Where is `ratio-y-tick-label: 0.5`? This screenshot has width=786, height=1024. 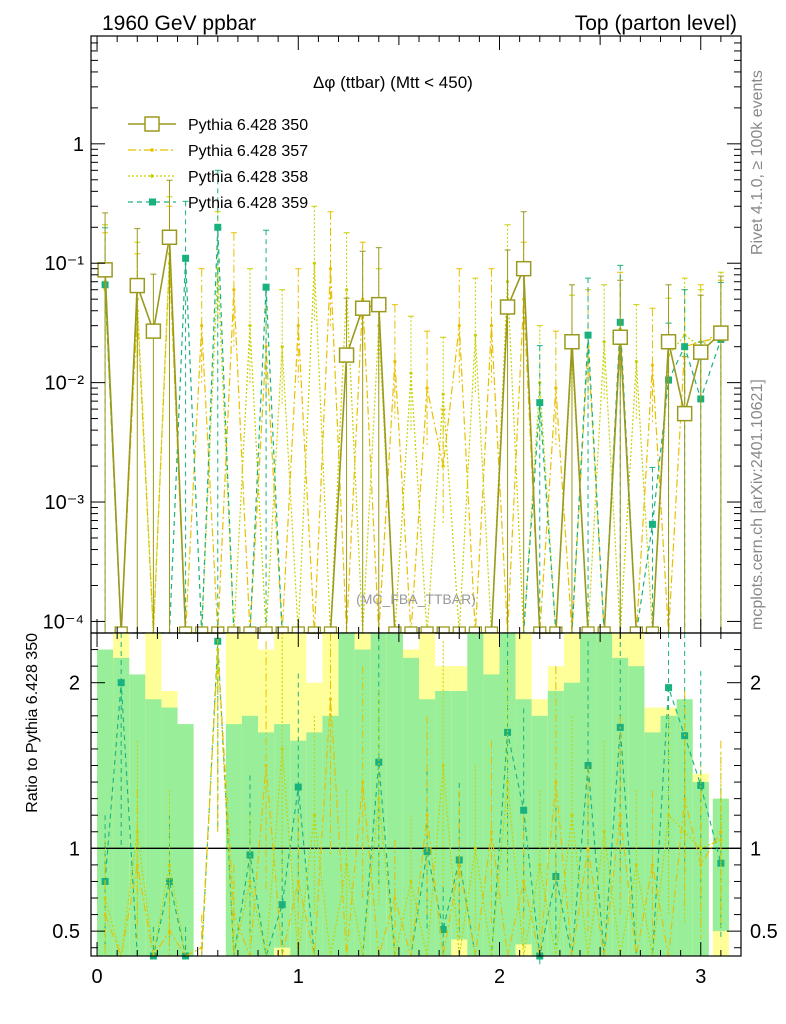
ratio-y-tick-label: 0.5 is located at coordinates (66, 932).